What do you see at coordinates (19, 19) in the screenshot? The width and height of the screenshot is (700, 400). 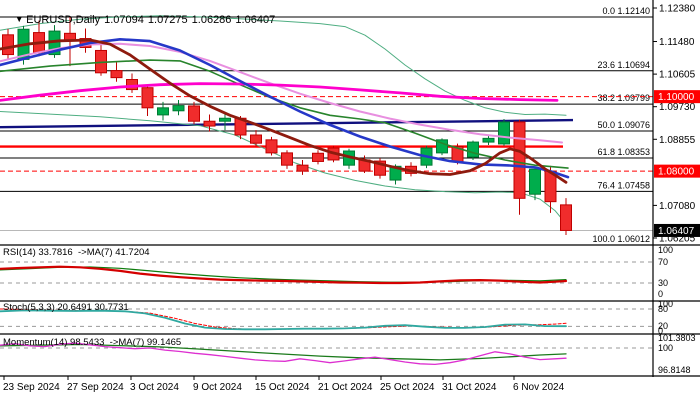 I see `symbol-dropdown-icon: ▼` at bounding box center [19, 19].